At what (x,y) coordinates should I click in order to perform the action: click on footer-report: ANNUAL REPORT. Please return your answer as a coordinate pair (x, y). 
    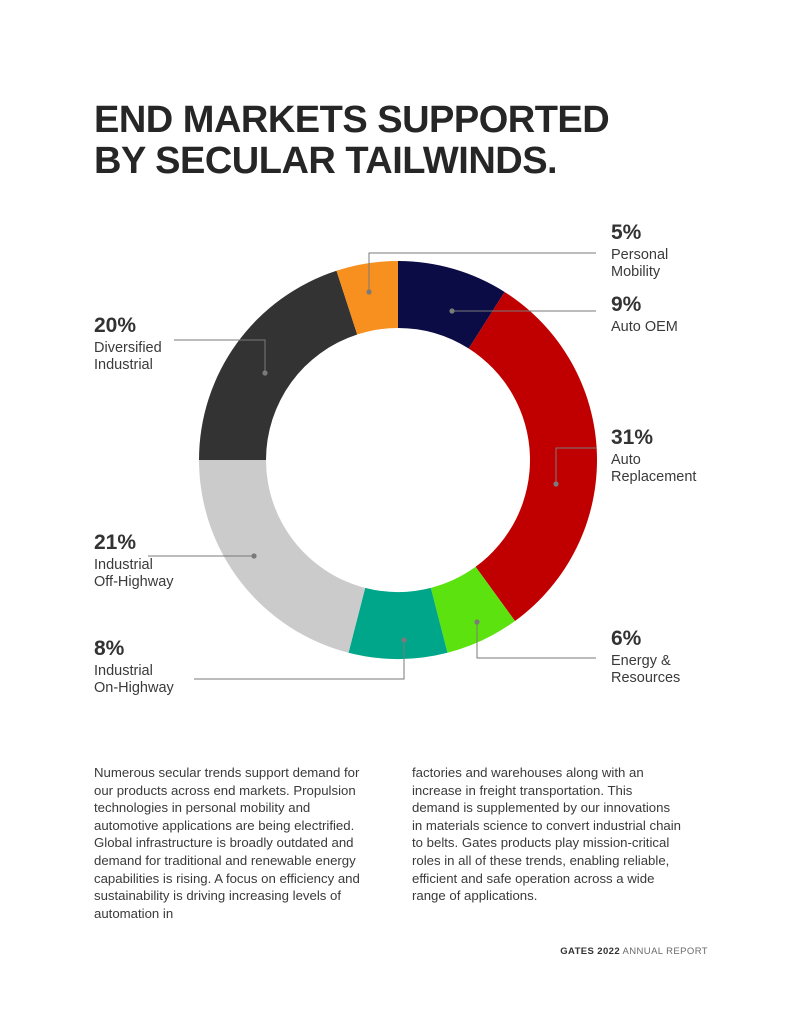
    Looking at the image, I should click on (665, 951).